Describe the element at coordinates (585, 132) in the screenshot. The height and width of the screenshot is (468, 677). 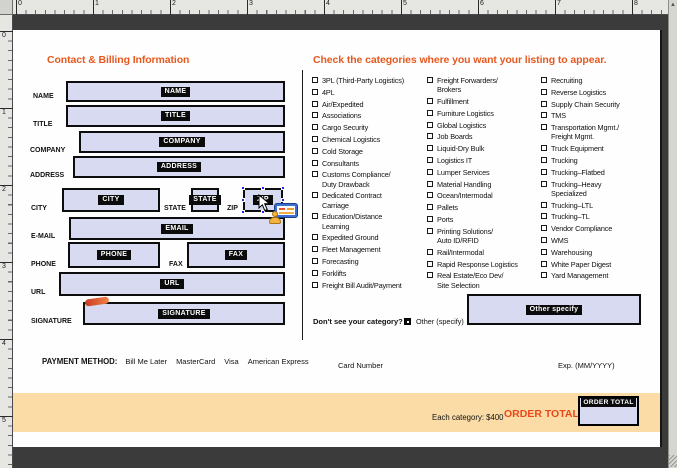
I see `category-label: Transportation Mgmt./Freight Mgmt.` at that location.